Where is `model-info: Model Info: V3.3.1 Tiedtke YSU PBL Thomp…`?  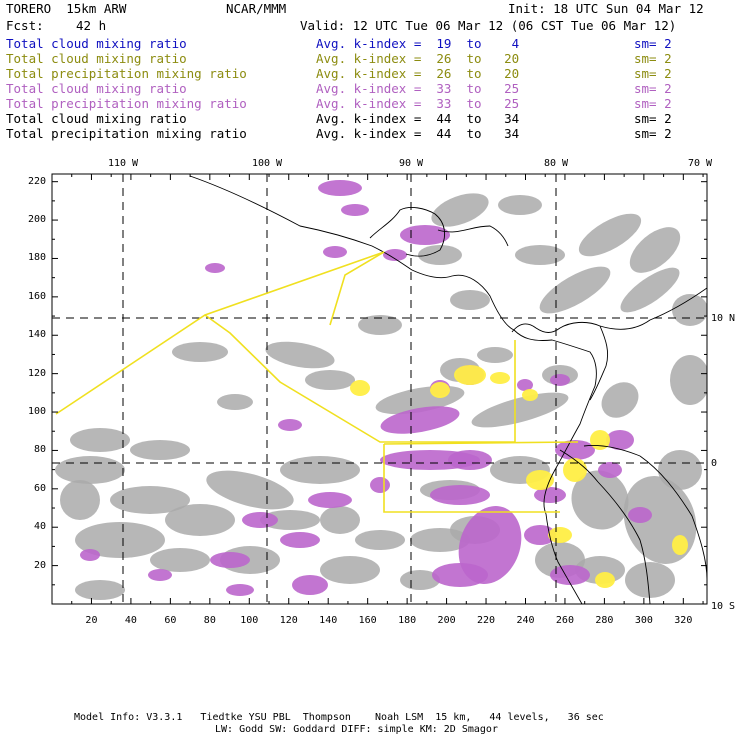
model-info: Model Info: V3.3.1 Tiedtke YSU PBL Thomp… is located at coordinates (339, 717).